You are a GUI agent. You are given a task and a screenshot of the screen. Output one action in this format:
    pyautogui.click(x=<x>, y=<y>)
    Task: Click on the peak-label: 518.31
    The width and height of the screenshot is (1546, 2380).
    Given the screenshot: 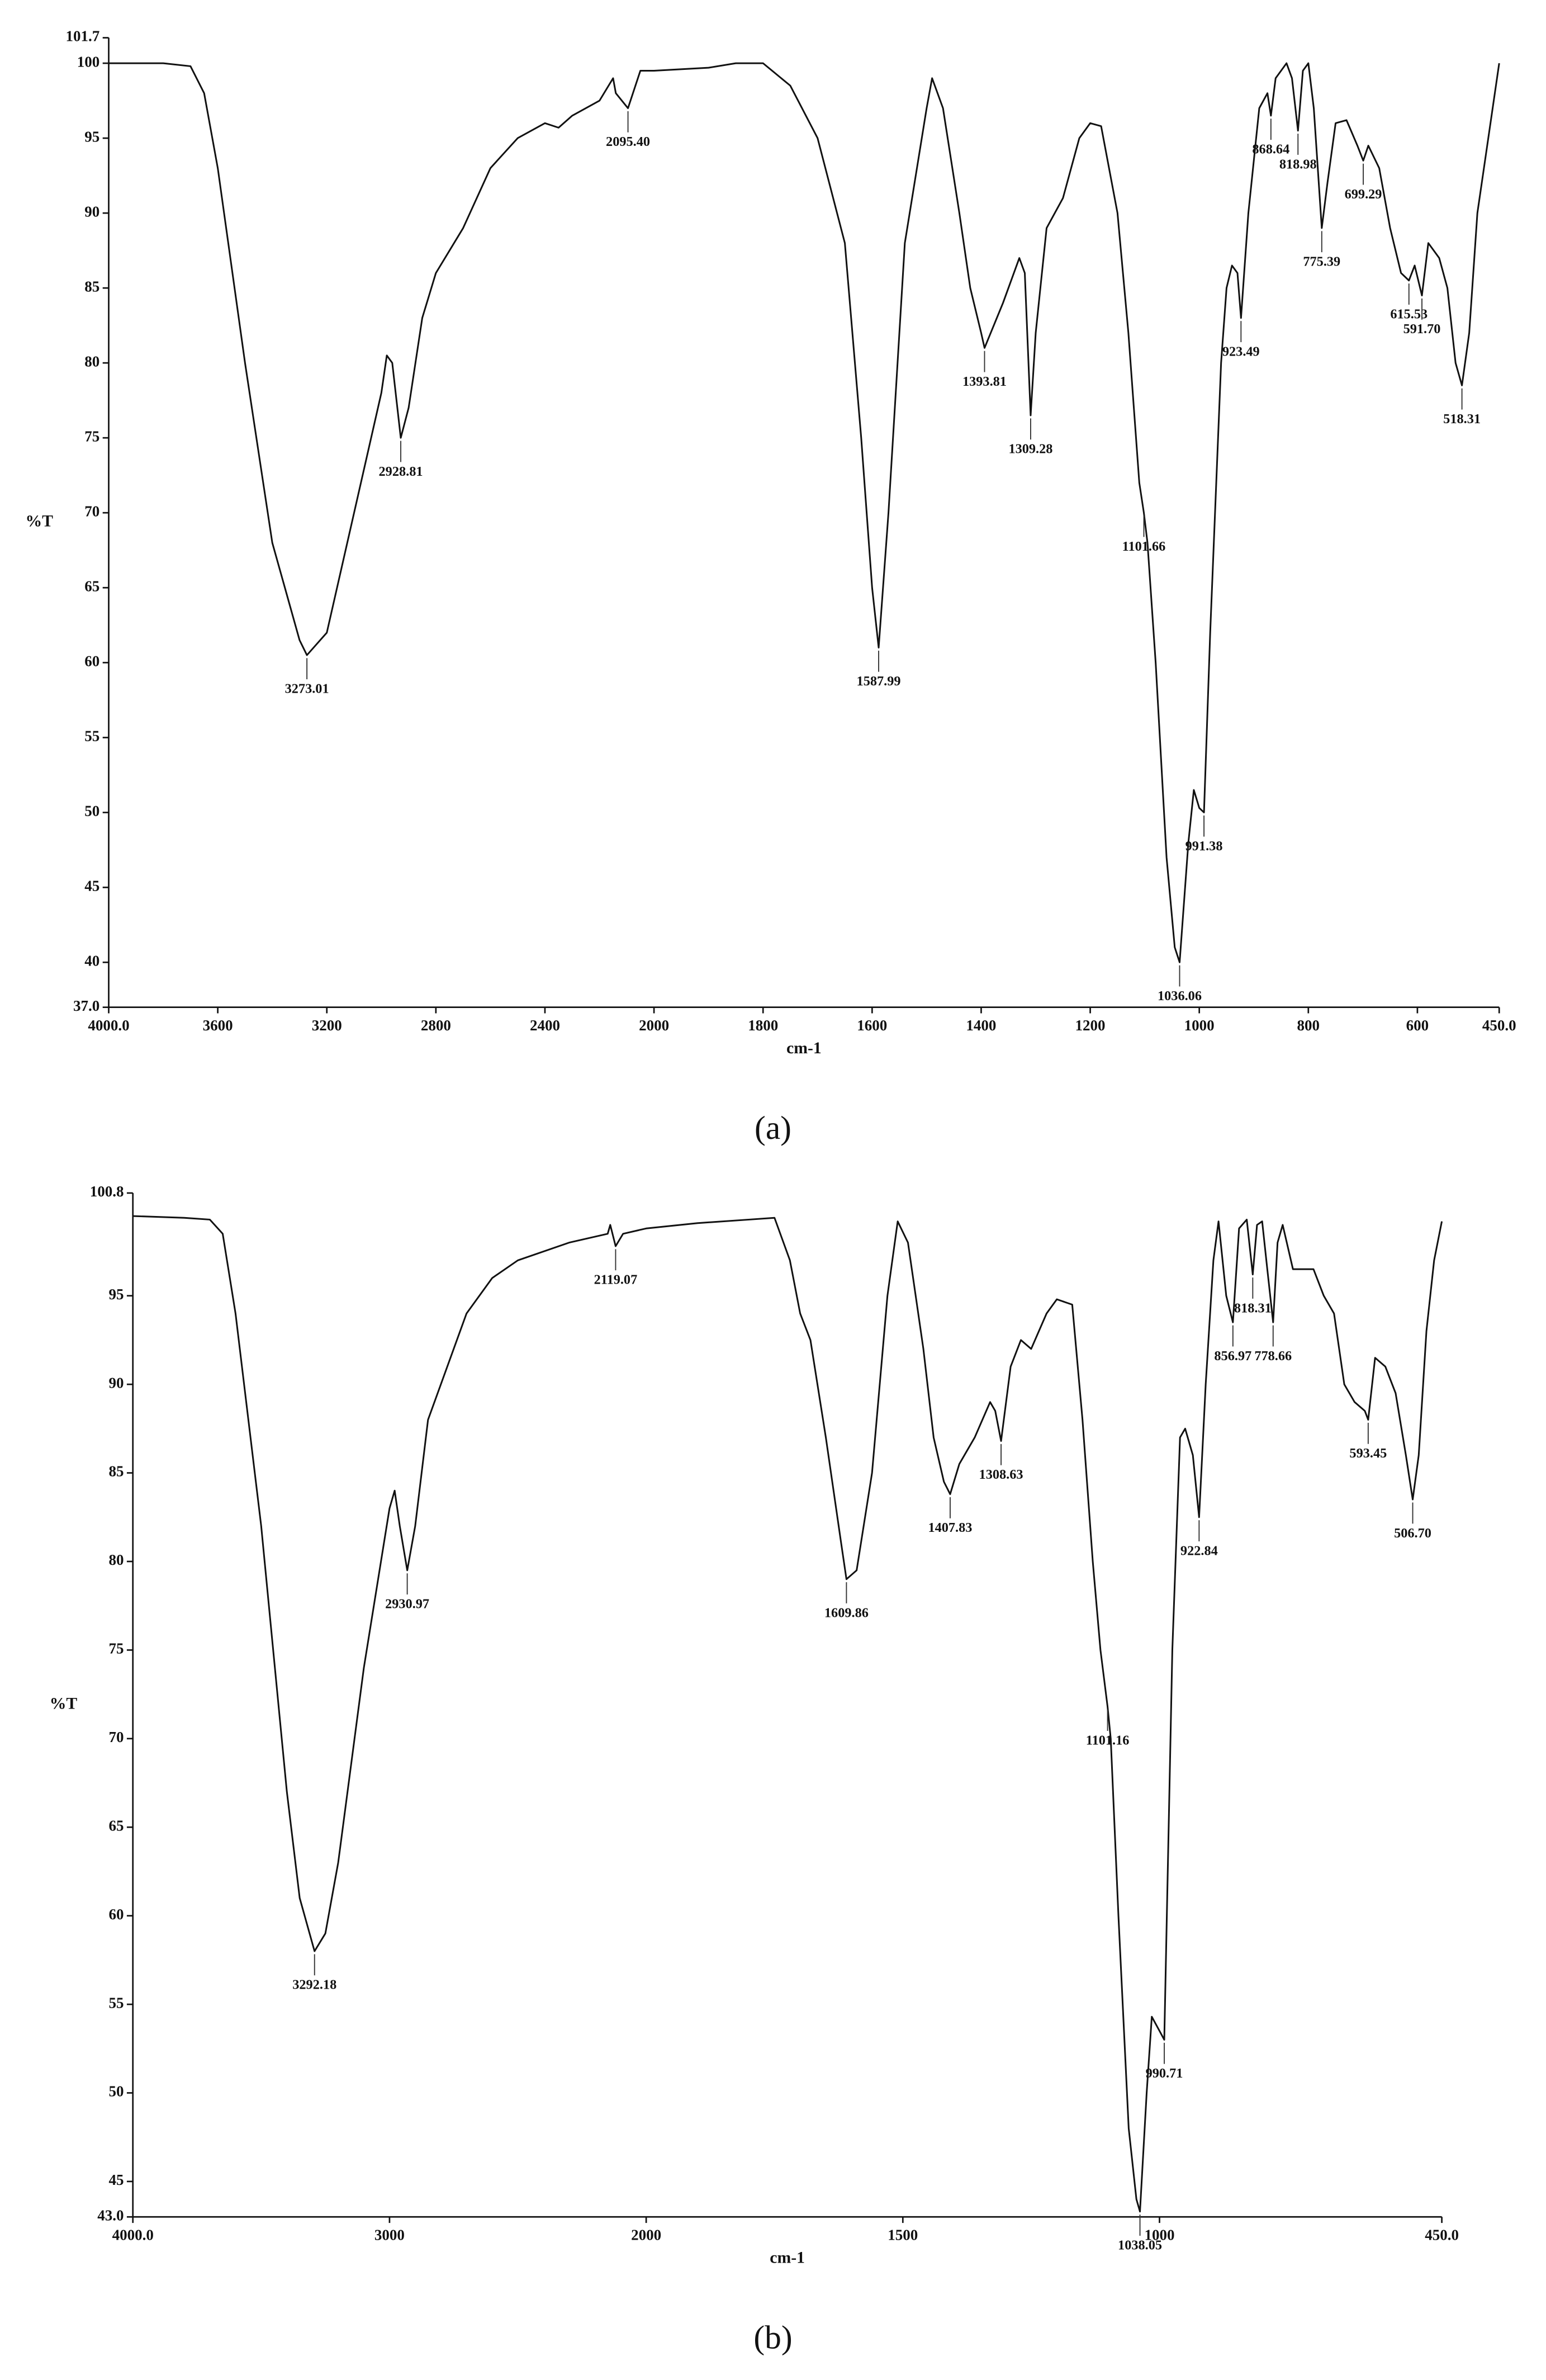 What is the action you would take?
    pyautogui.click(x=1462, y=419)
    